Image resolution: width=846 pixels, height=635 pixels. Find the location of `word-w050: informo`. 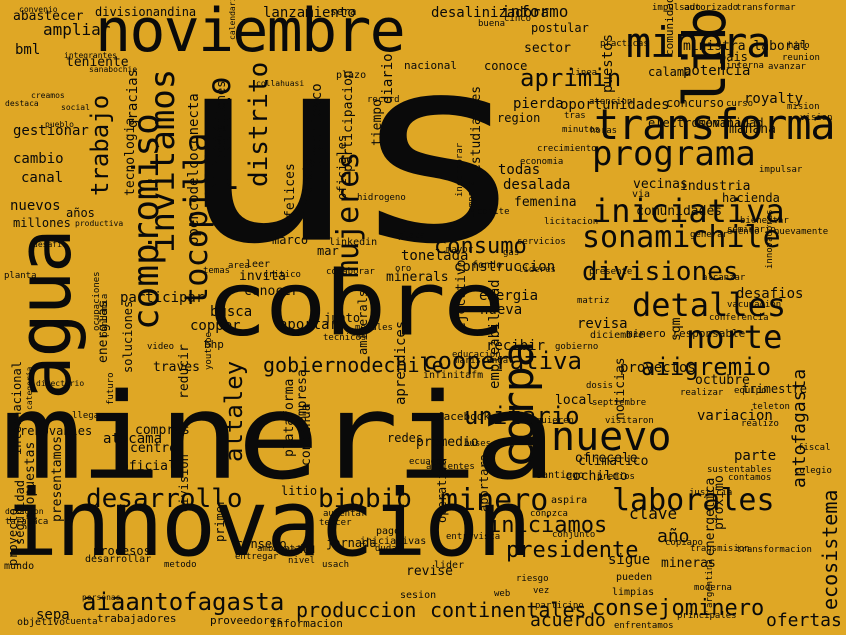

word-w050: informo is located at coordinates (535, 11).